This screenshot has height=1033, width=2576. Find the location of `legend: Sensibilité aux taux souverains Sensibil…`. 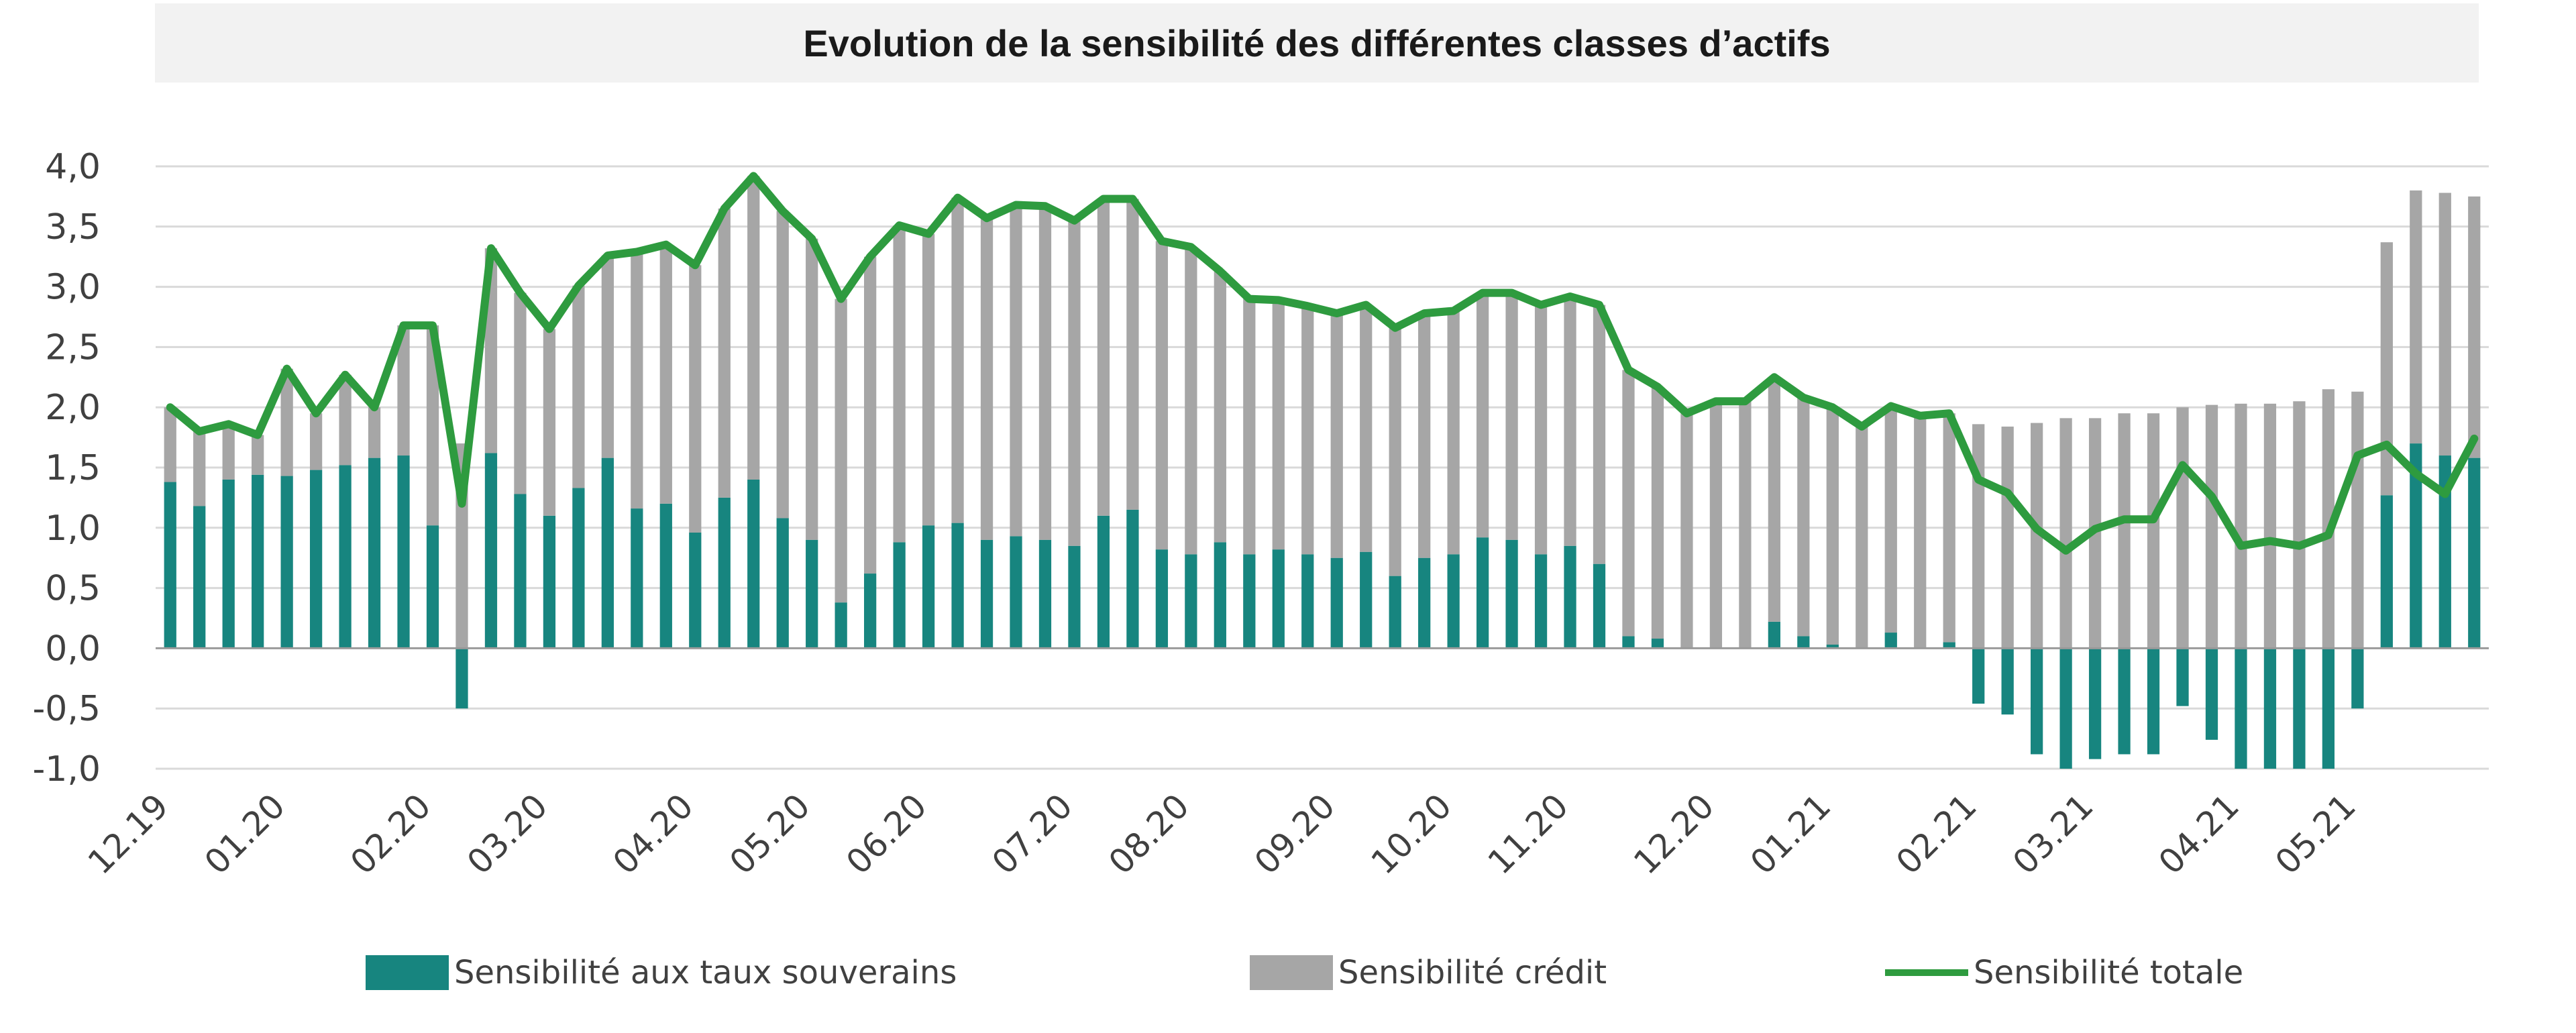

legend: Sensibilité aux taux souverains Sensibil… is located at coordinates (1288, 973).